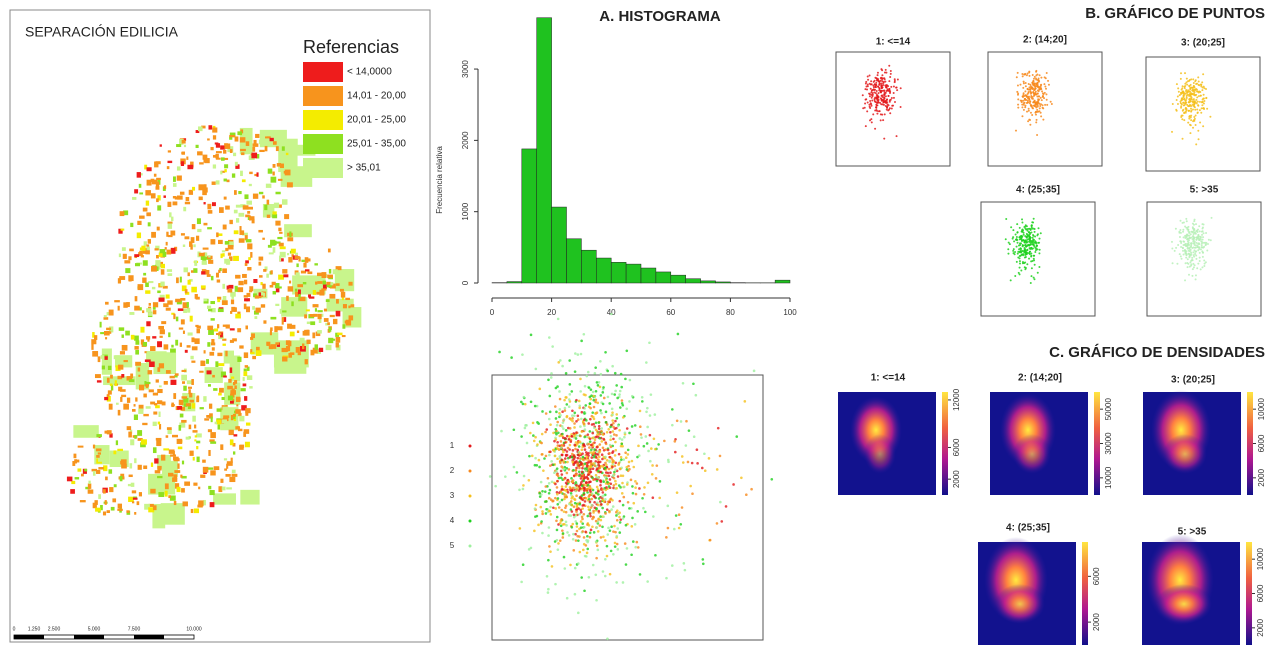 This screenshot has height=646, width=1271. What do you see at coordinates (730, 312) in the screenshot?
I see `x-tick-label: 80` at bounding box center [730, 312].